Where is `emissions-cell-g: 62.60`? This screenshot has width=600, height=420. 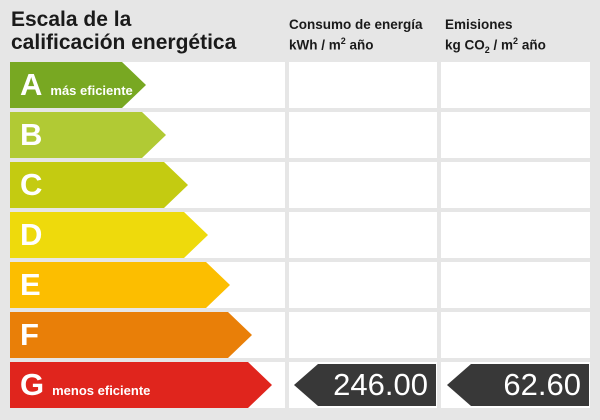 emissions-cell-g: 62.60 is located at coordinates (515, 385).